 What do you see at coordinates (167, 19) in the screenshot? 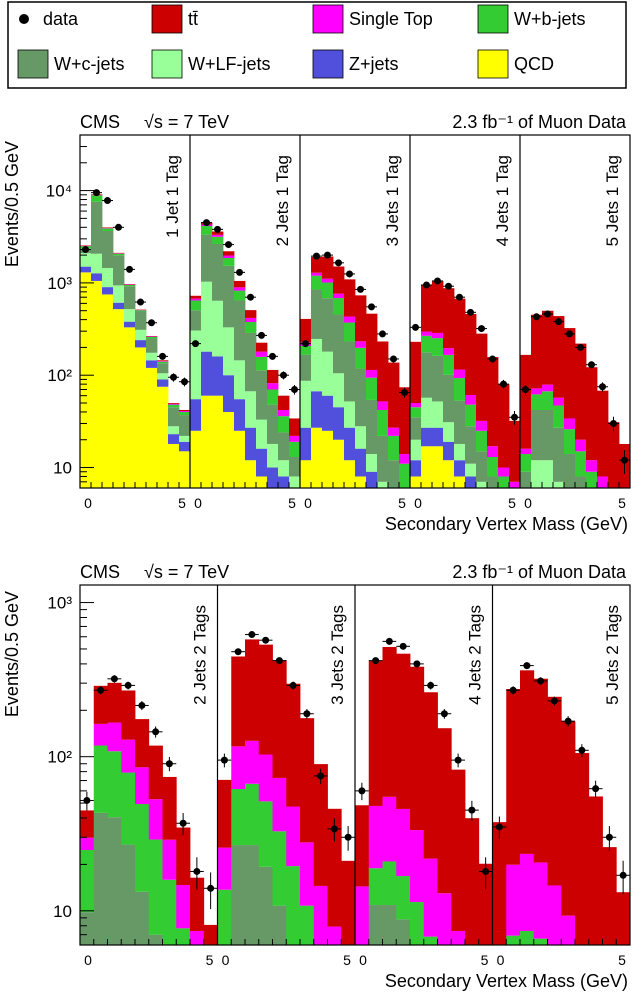
I see `legend-swatch-ttbar` at bounding box center [167, 19].